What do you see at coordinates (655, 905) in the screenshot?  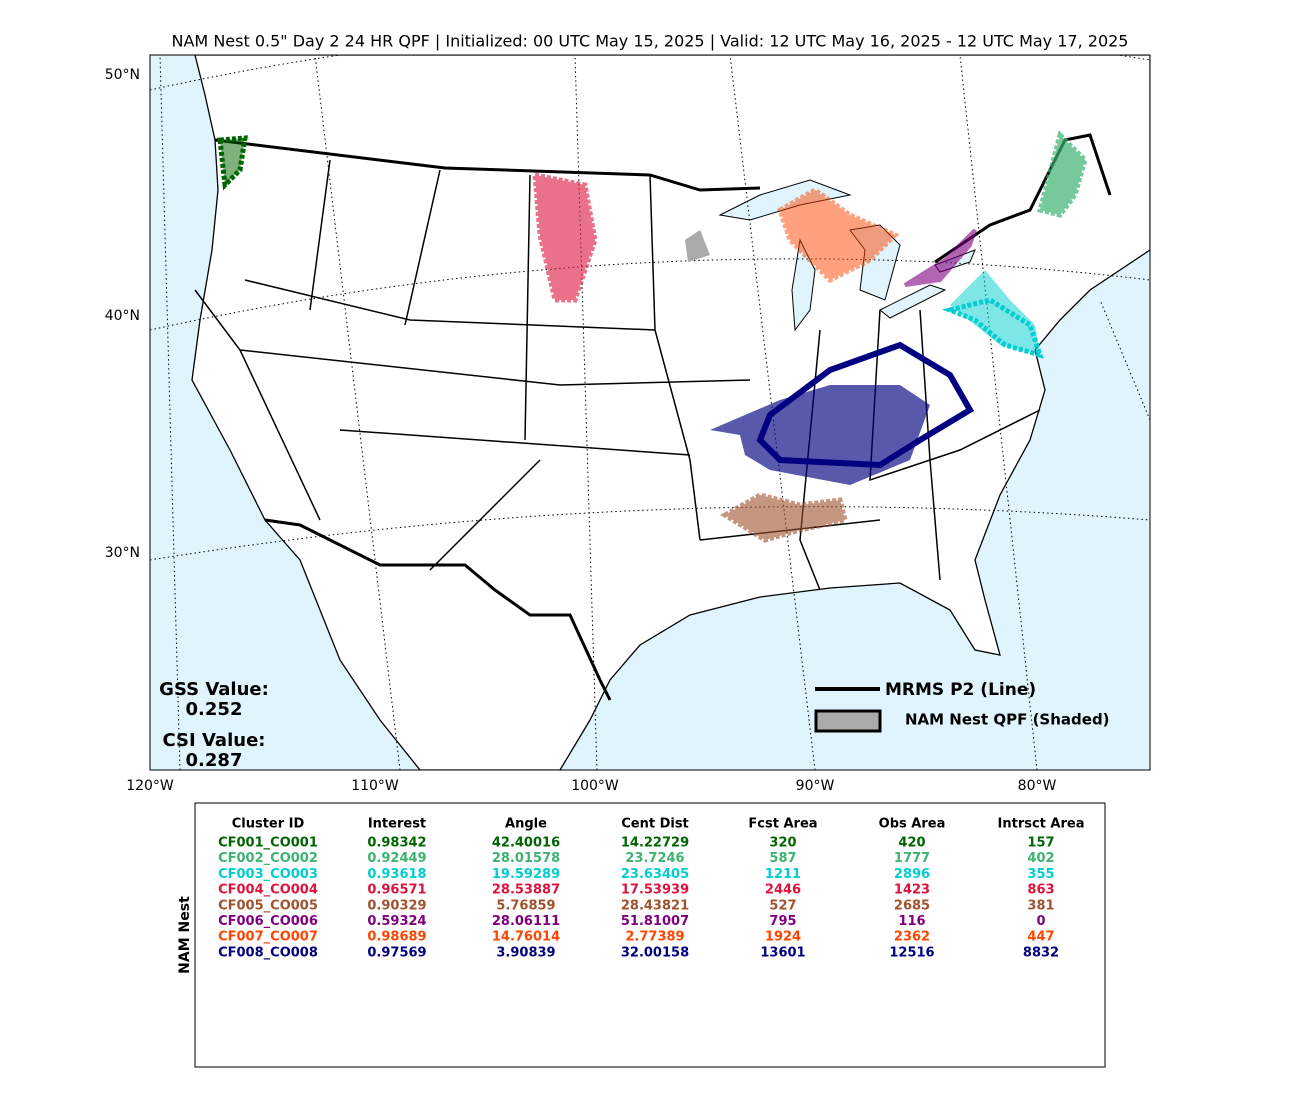 I see `table-cell: 28.43821` at bounding box center [655, 905].